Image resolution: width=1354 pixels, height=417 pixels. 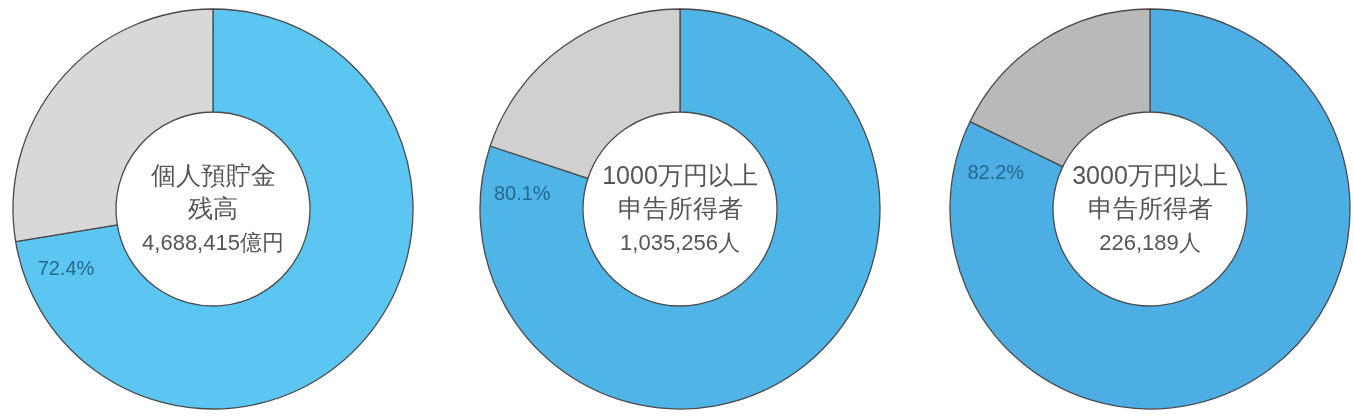 What do you see at coordinates (66, 268) in the screenshot?
I see `data-label: 72.4%` at bounding box center [66, 268].